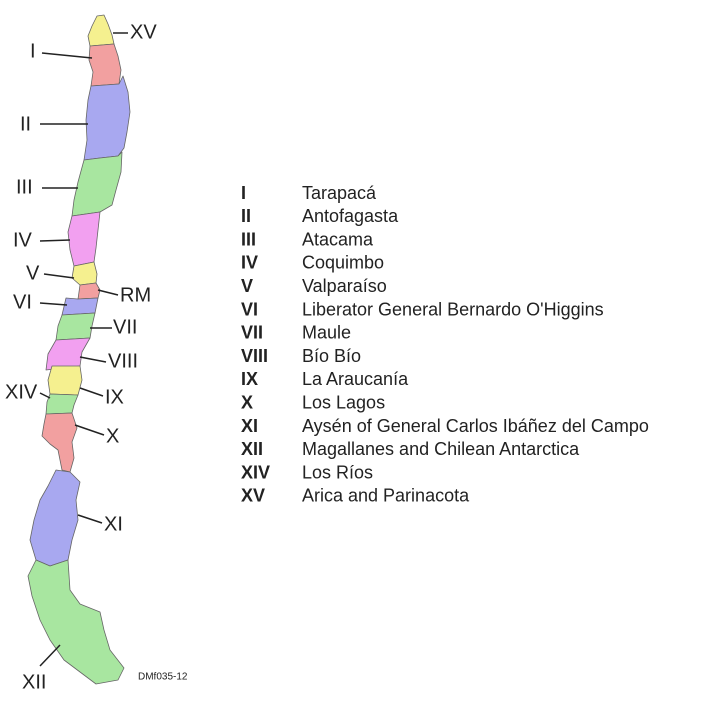 The height and width of the screenshot is (726, 721). What do you see at coordinates (123, 361) in the screenshot?
I see `region-label: VIII` at bounding box center [123, 361].